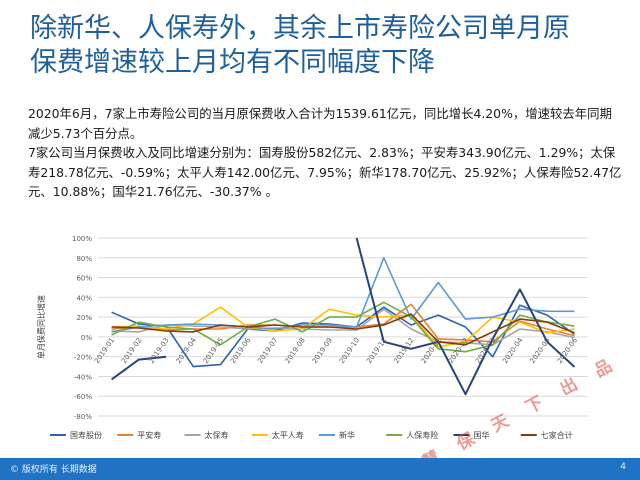 The width and height of the screenshot is (640, 480). I want to click on page-number: 4, so click(623, 467).